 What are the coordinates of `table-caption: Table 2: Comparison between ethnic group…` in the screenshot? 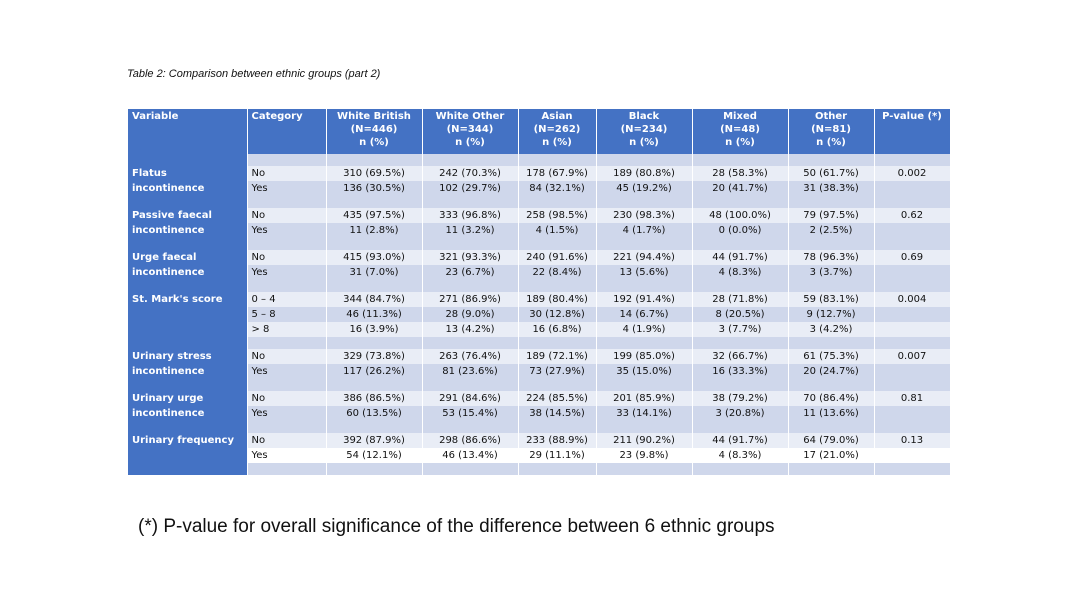 It's located at (254, 74).